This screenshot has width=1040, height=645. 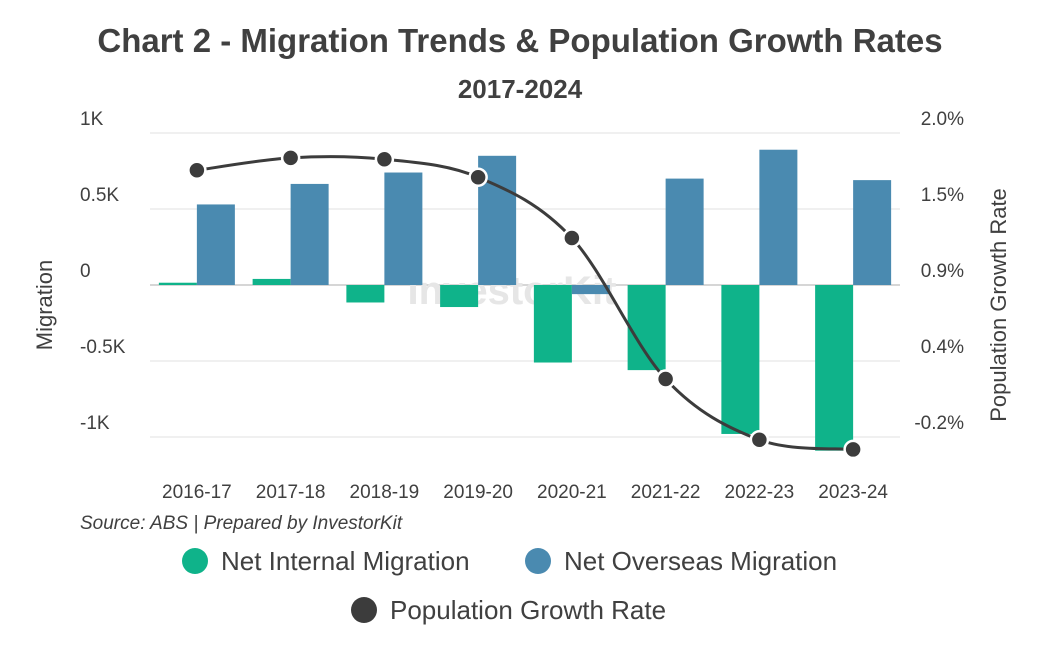 I want to click on left-axis-label: Migration, so click(x=44, y=305).